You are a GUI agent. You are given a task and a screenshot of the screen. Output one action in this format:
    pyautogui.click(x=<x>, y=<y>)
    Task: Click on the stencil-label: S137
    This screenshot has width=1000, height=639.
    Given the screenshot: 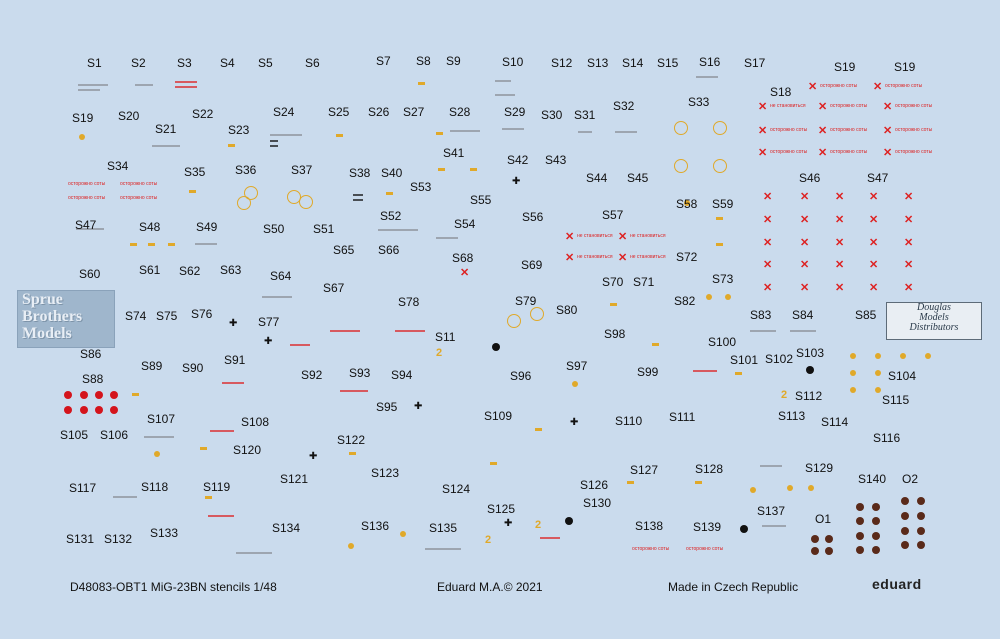 What is the action you would take?
    pyautogui.click(x=771, y=511)
    